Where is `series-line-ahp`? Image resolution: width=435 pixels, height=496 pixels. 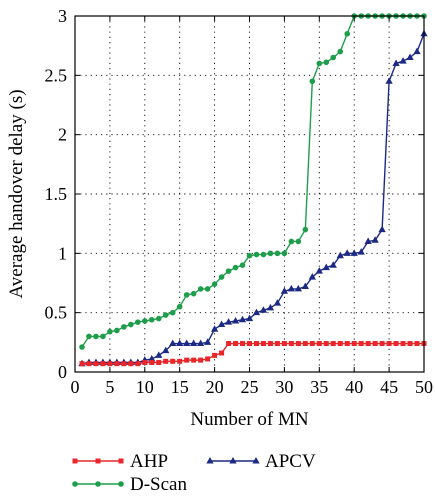
series-line-ahp is located at coordinates (252, 353).